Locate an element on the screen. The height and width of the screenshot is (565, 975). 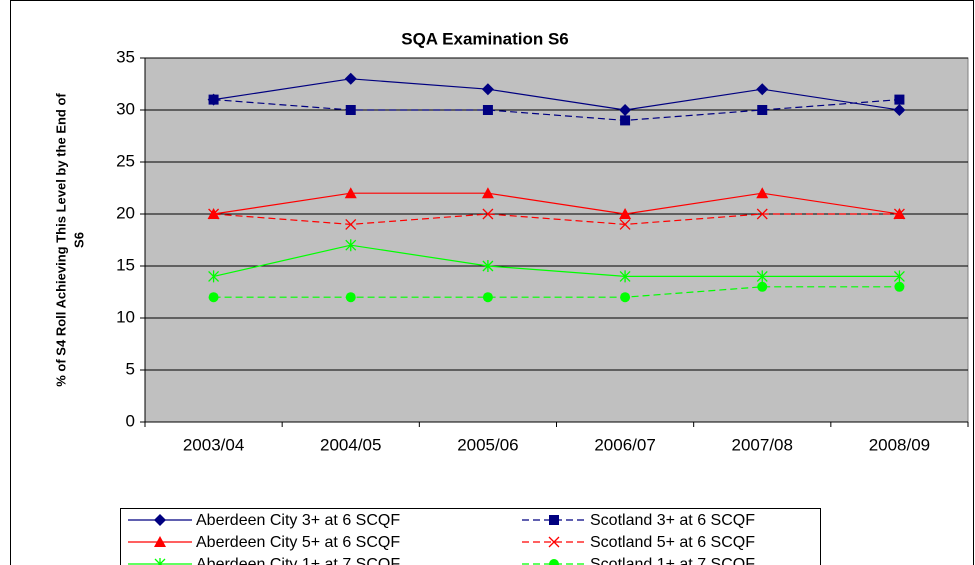
y-tick-label: 30 is located at coordinates (125, 108).